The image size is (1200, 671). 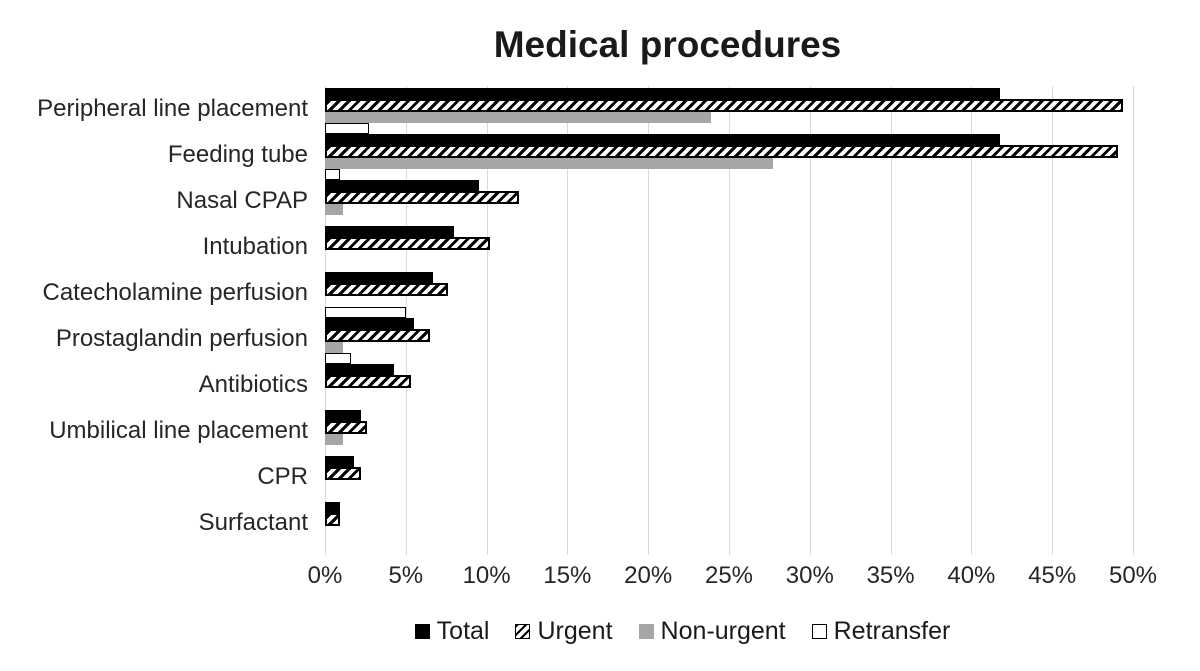 I want to click on x-tick-label: 35%, so click(x=890, y=575).